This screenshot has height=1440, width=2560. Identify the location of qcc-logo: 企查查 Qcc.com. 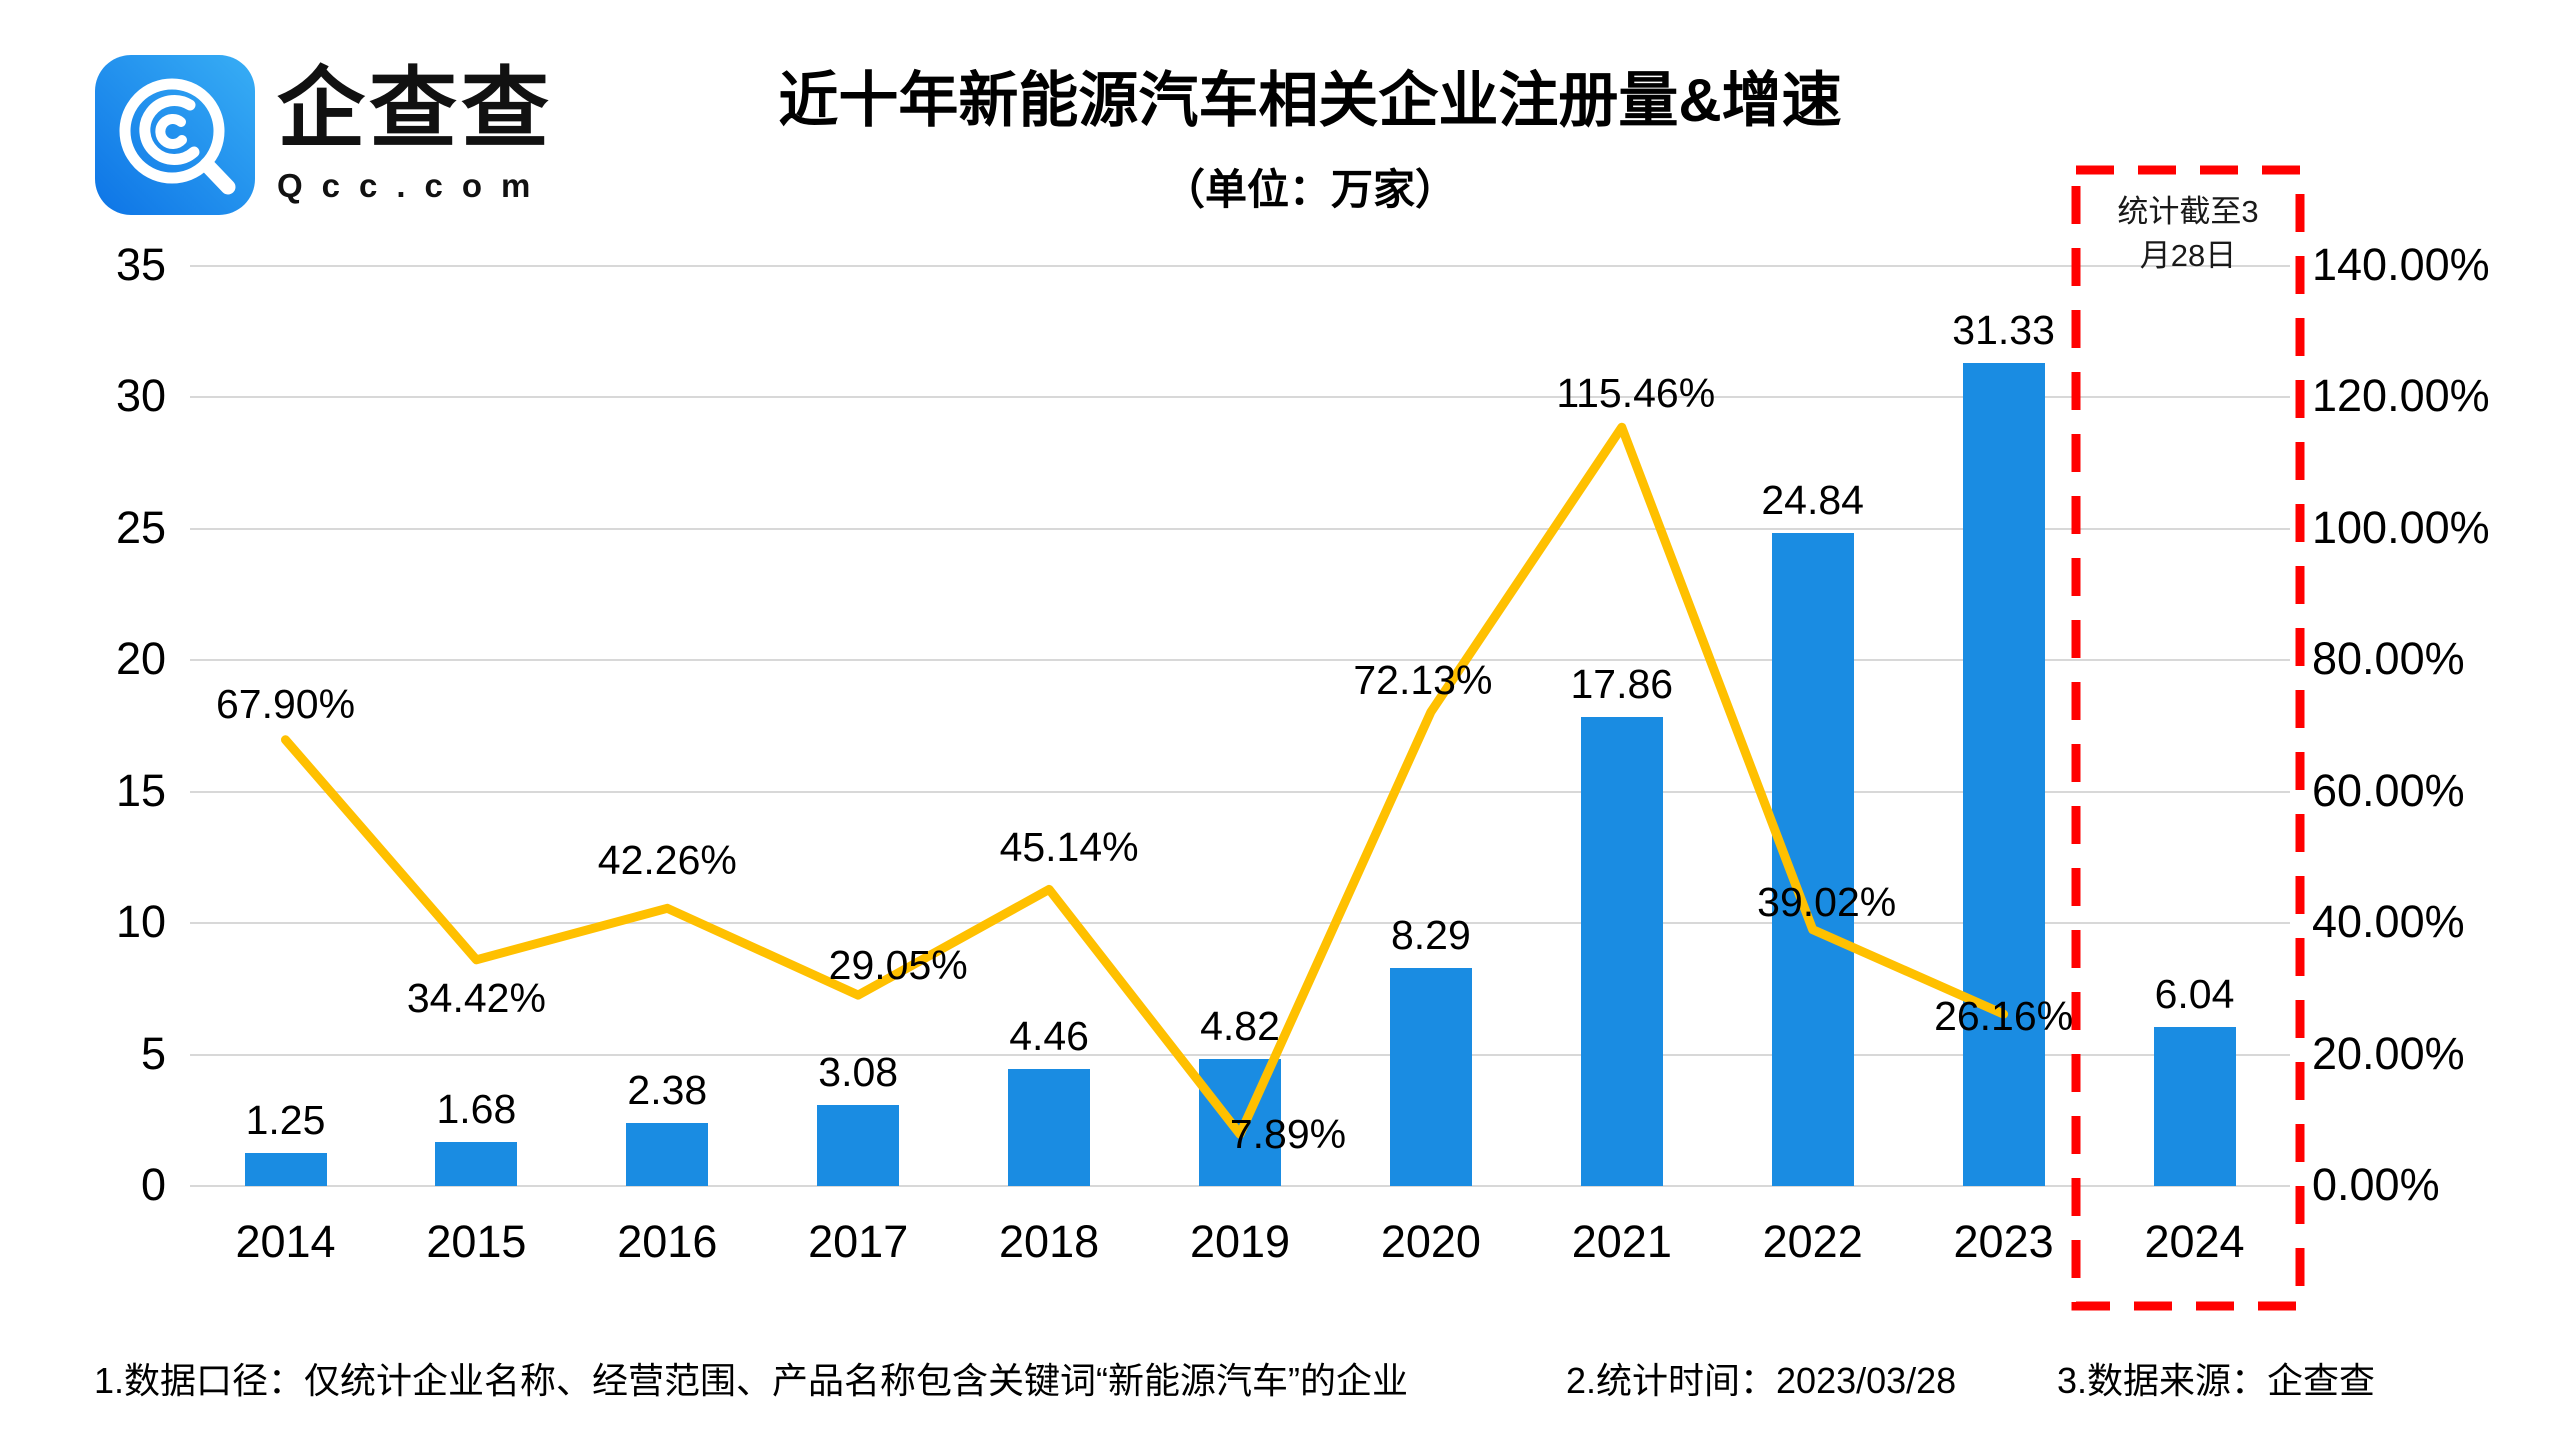
(324, 135).